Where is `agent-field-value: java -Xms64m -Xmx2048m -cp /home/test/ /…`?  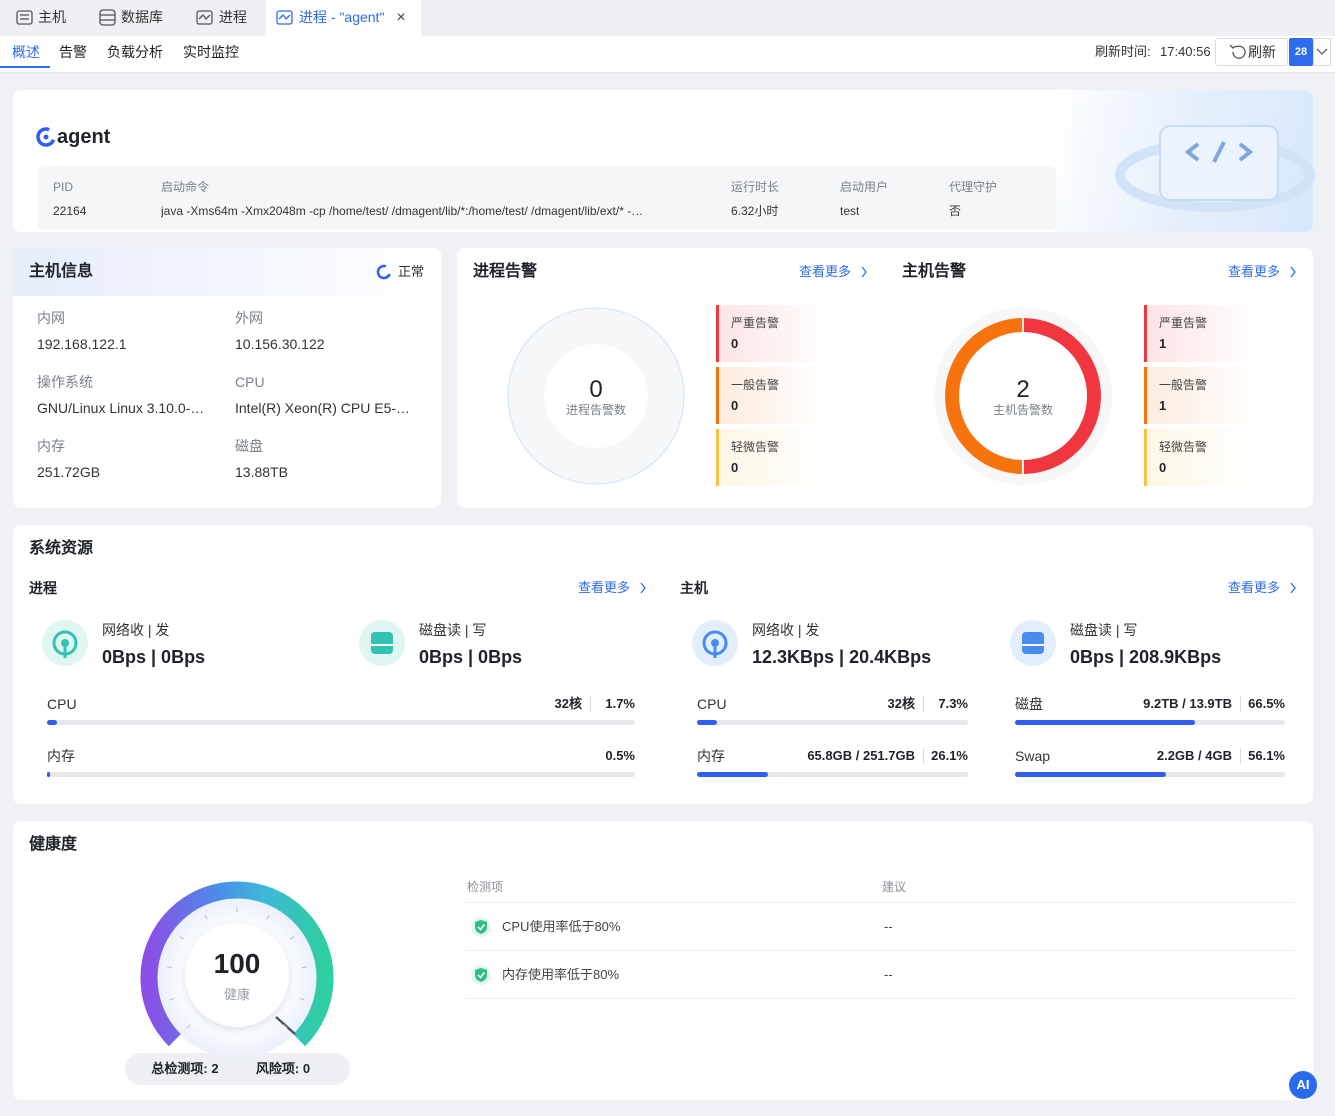 agent-field-value: java -Xms64m -Xmx2048m -cp /home/test/ /… is located at coordinates (402, 211).